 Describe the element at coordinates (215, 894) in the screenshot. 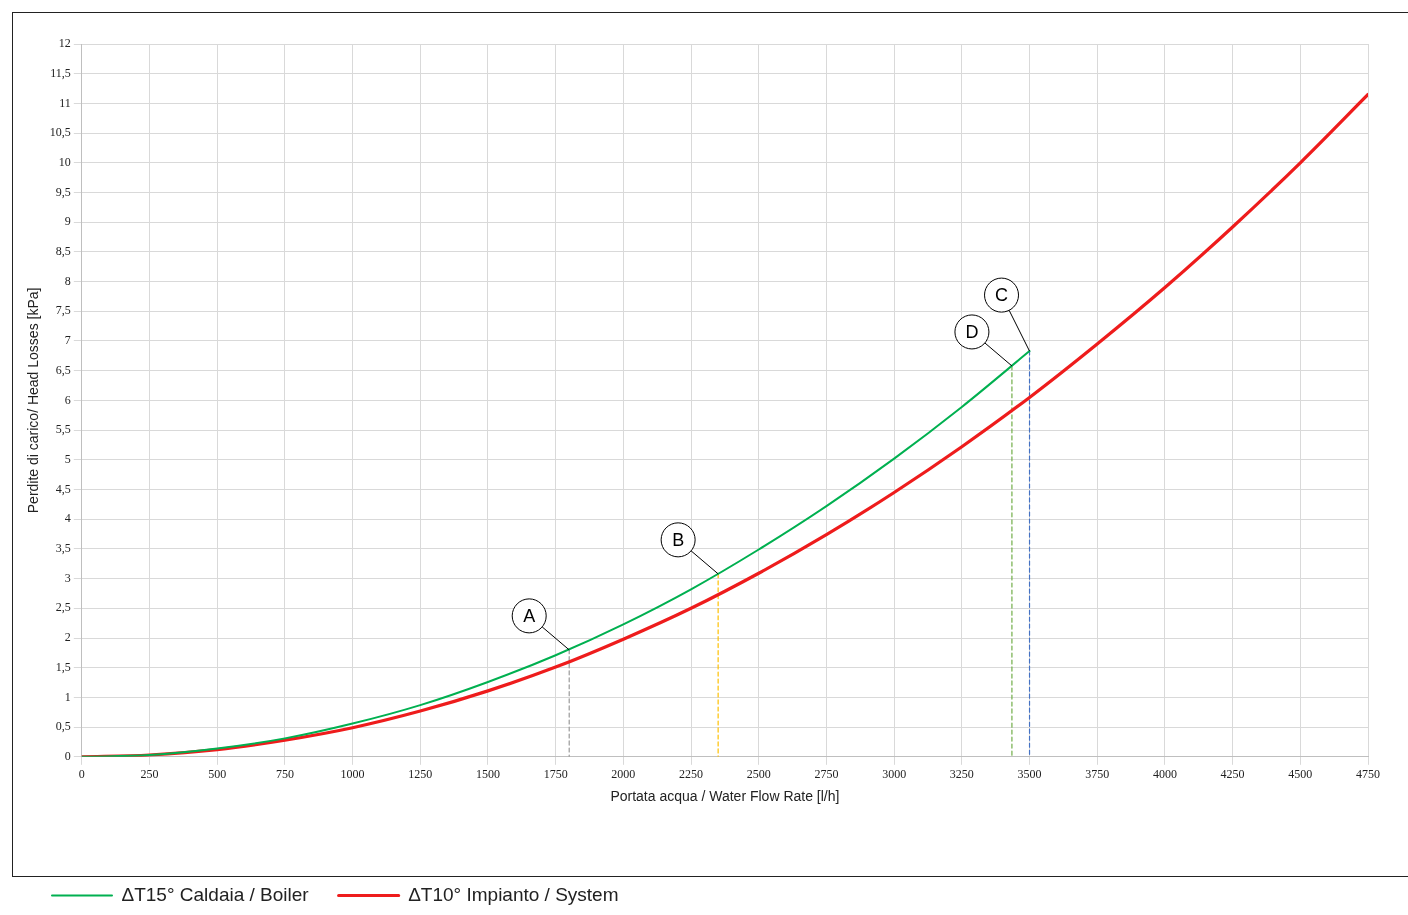

I see `legend-label: ΔT15° Caldaia / Boiler` at that location.